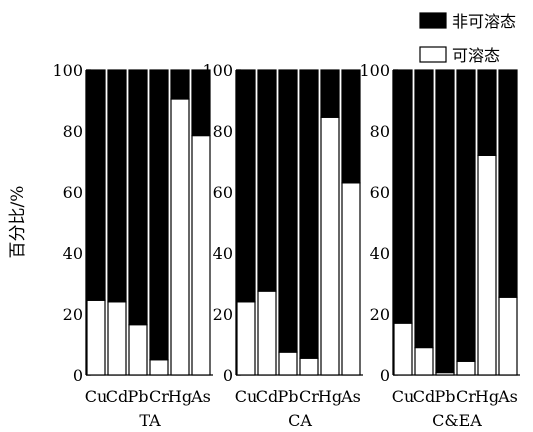  Describe the element at coordinates (467, 38) in the screenshot. I see `legend: 非可溶态 可溶态` at that location.